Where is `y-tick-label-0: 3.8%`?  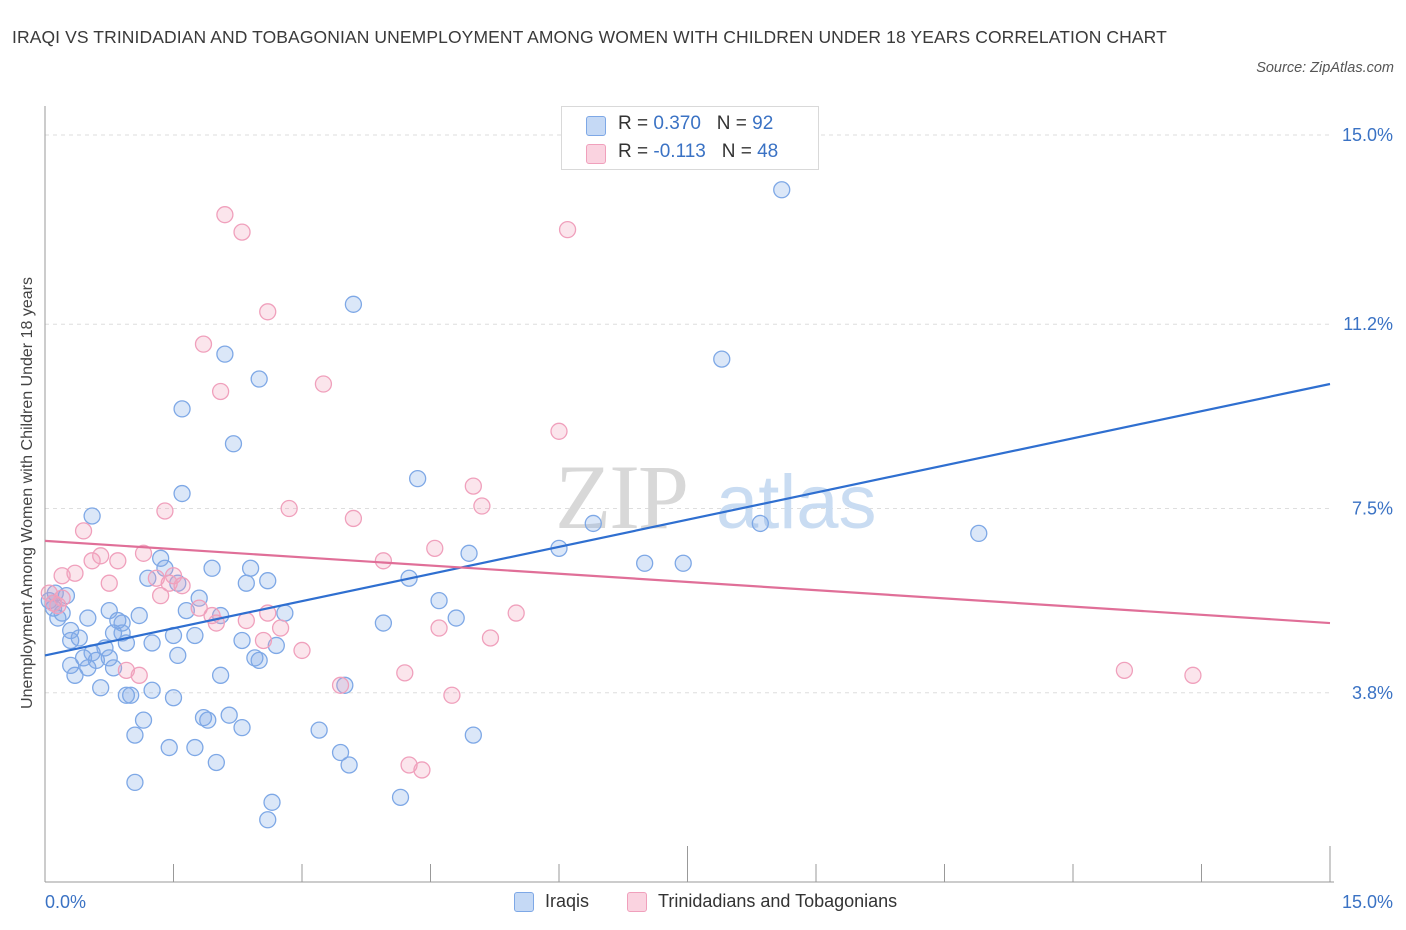
y-tick-label-0: 3.8% is located at coordinates (1372, 693).